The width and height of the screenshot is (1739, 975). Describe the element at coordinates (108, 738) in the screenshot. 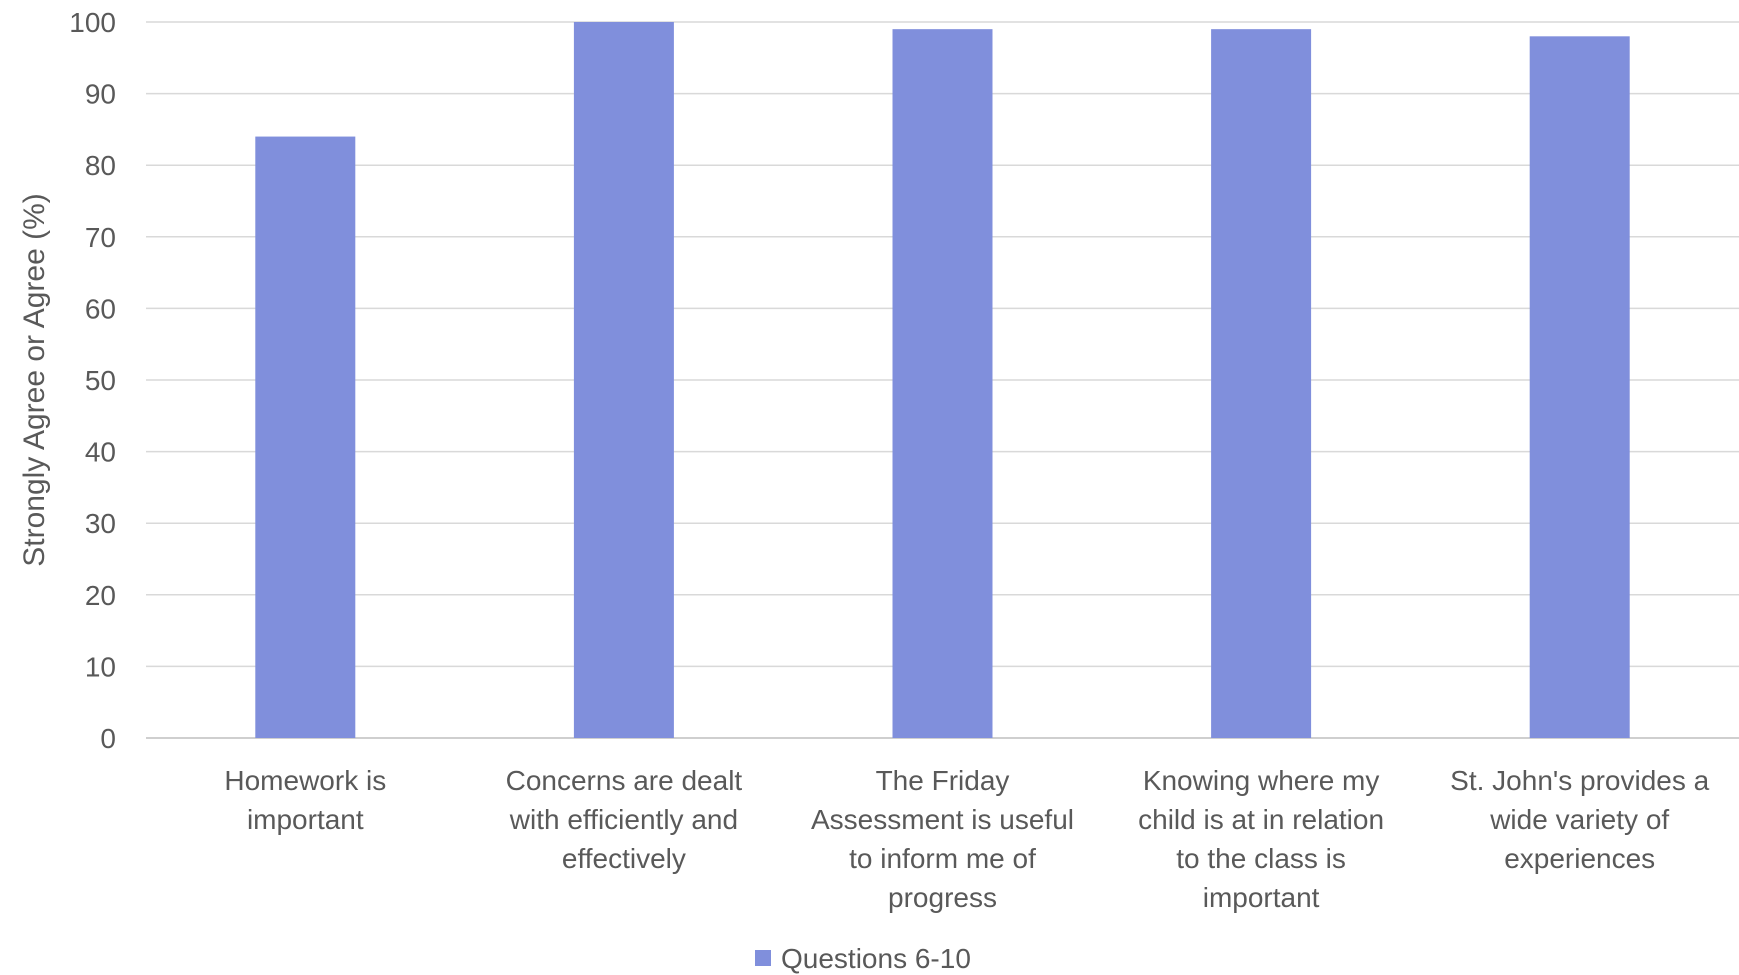

I see `y-tick-label: 0` at that location.